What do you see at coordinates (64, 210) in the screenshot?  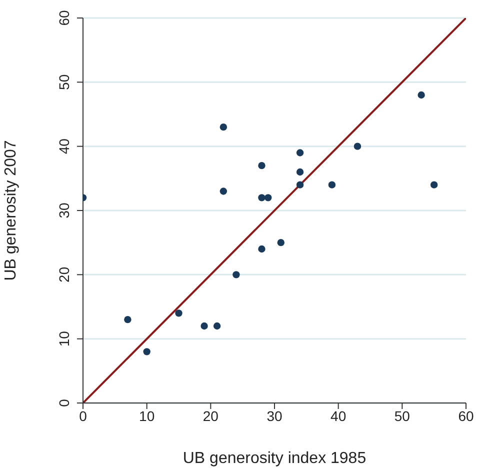 I see `y-tick-label: 30` at bounding box center [64, 210].